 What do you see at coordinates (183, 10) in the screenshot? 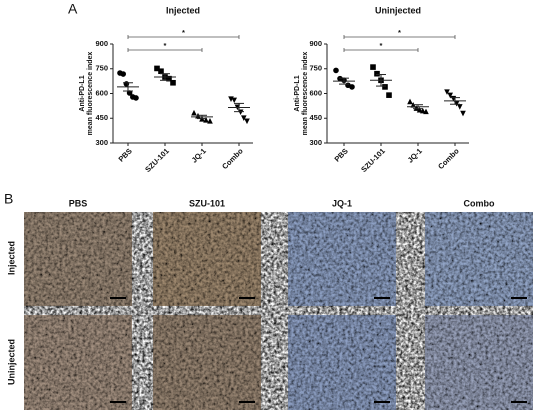
I see `chart-title: Injected` at bounding box center [183, 10].